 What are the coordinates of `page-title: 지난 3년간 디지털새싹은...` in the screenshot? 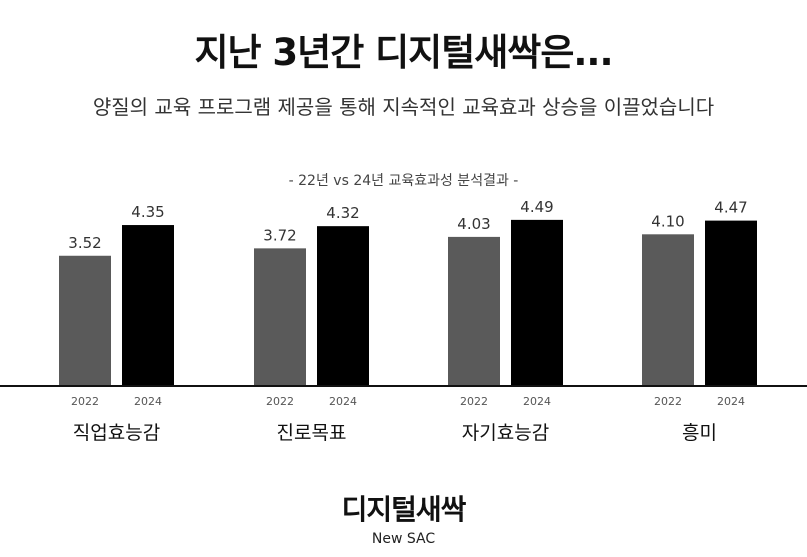 It's located at (403, 52).